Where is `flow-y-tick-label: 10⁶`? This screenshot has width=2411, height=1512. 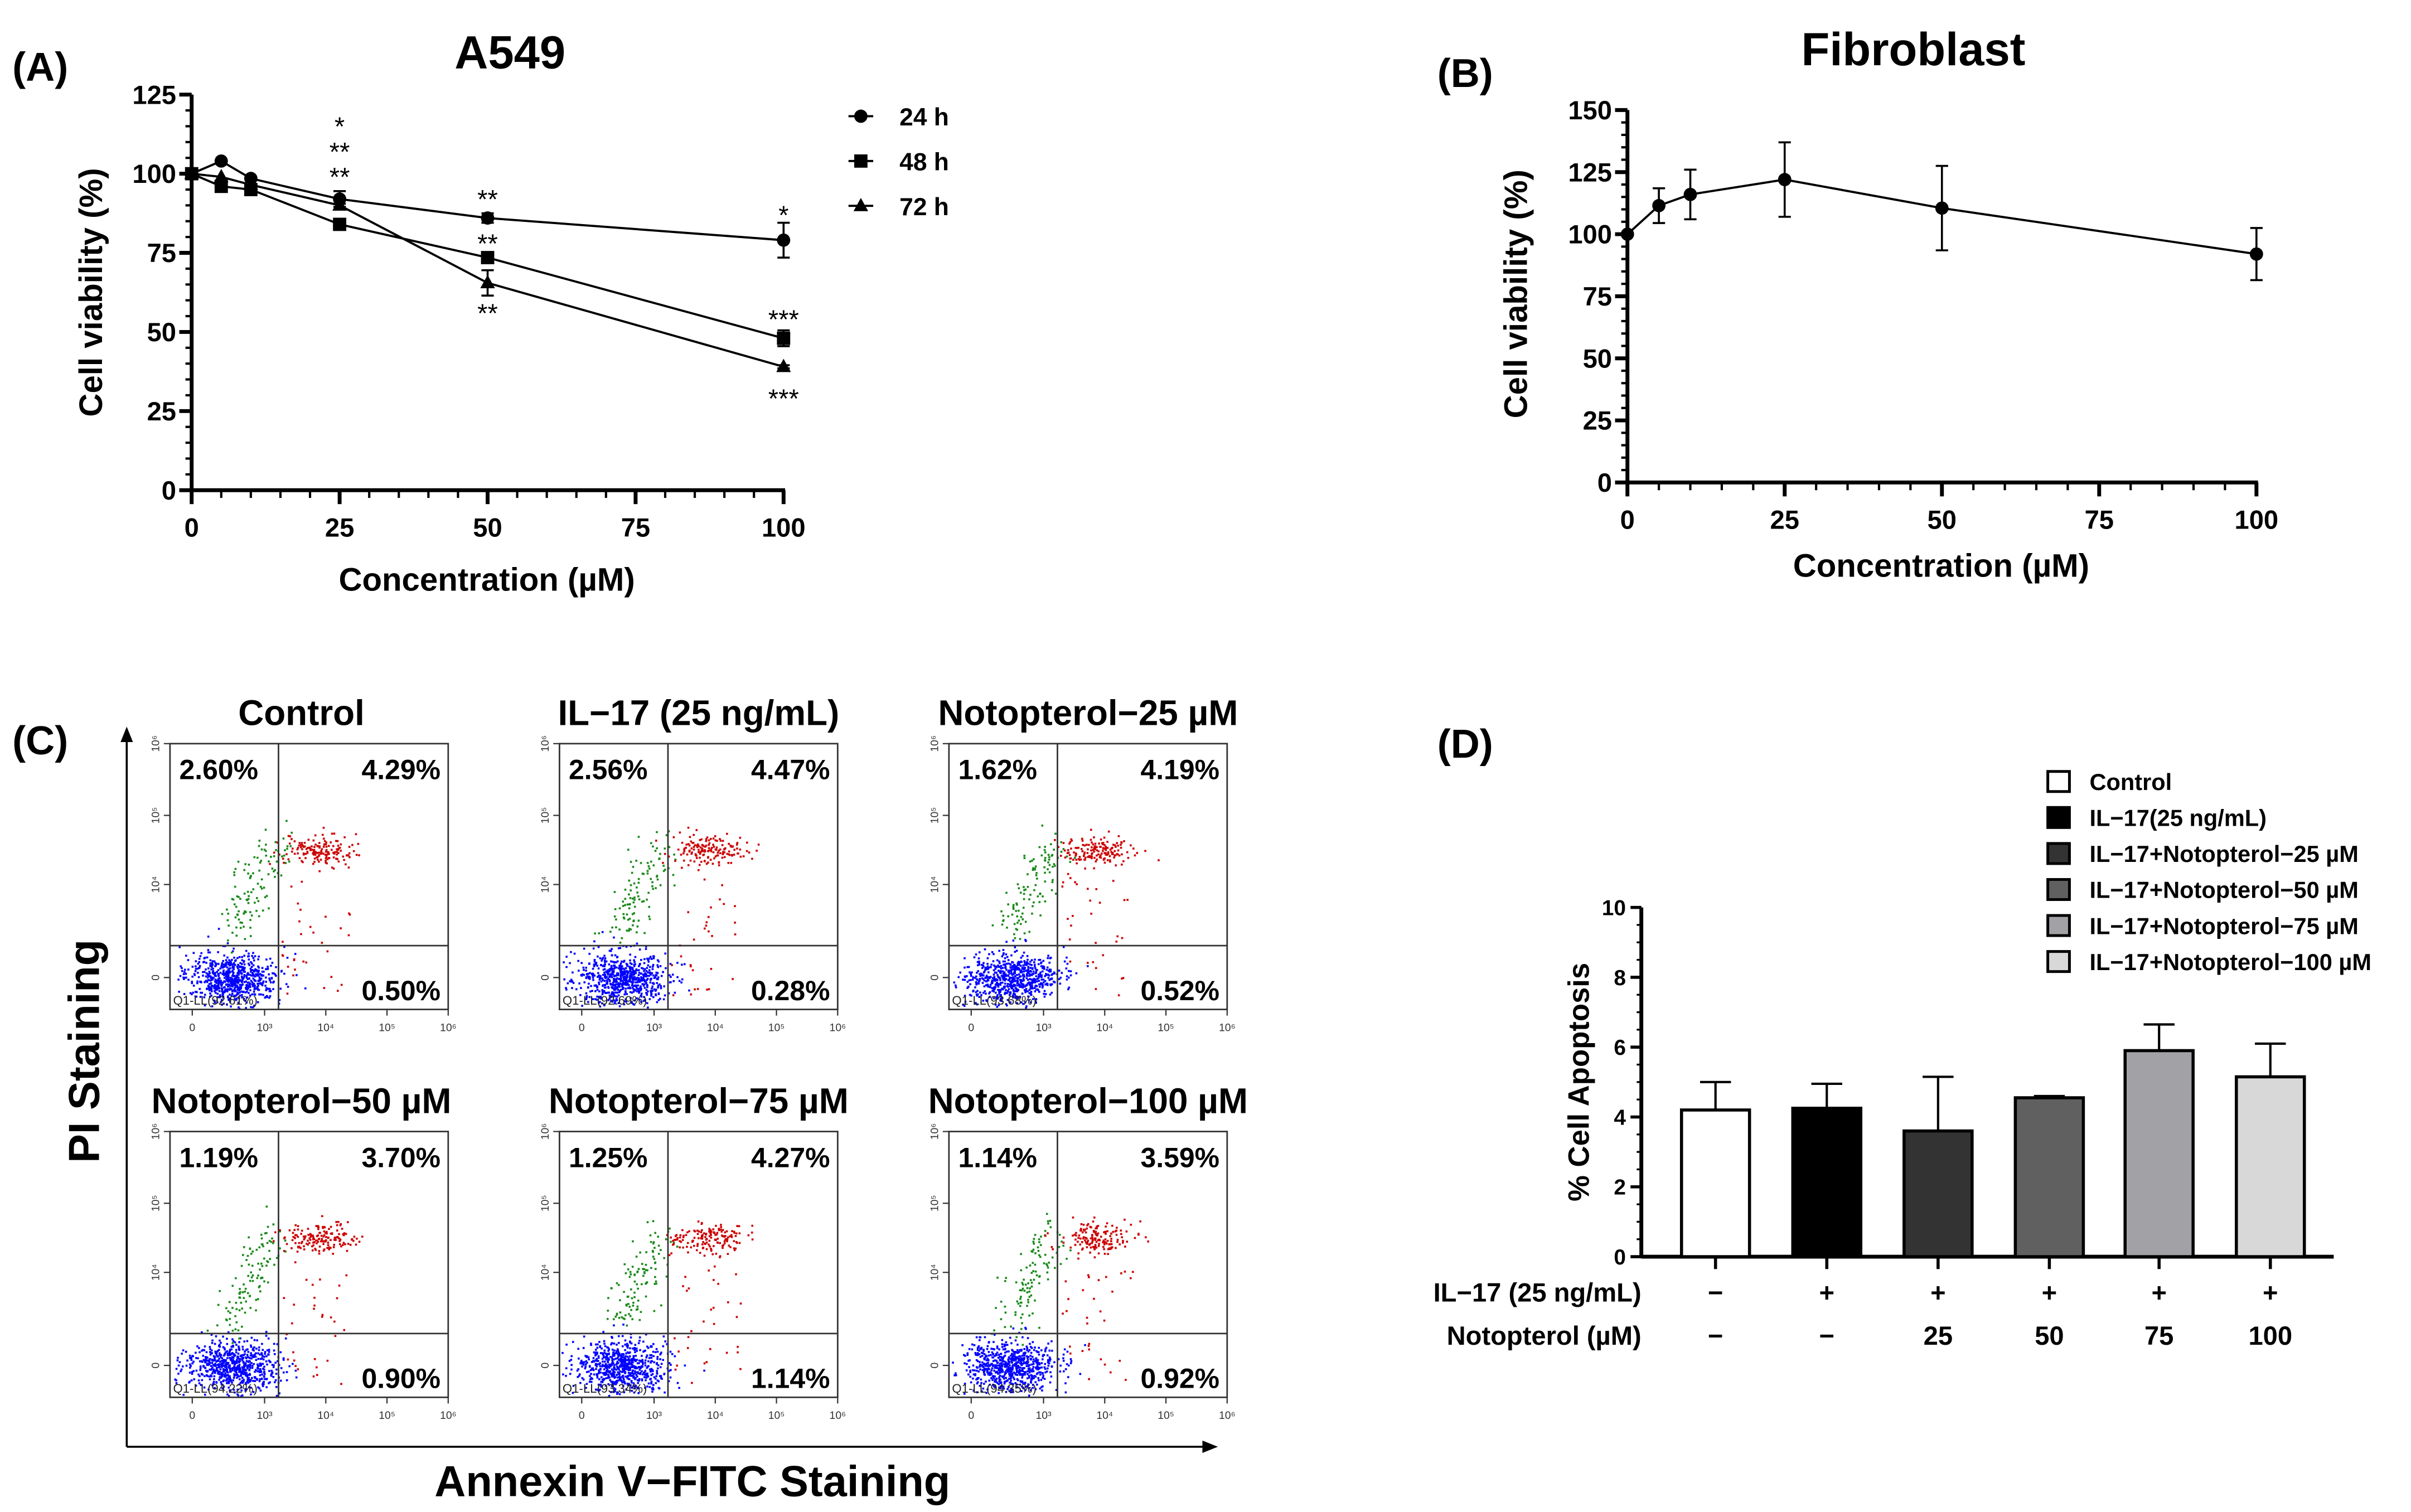 flow-y-tick-label: 10⁶ is located at coordinates (935, 743).